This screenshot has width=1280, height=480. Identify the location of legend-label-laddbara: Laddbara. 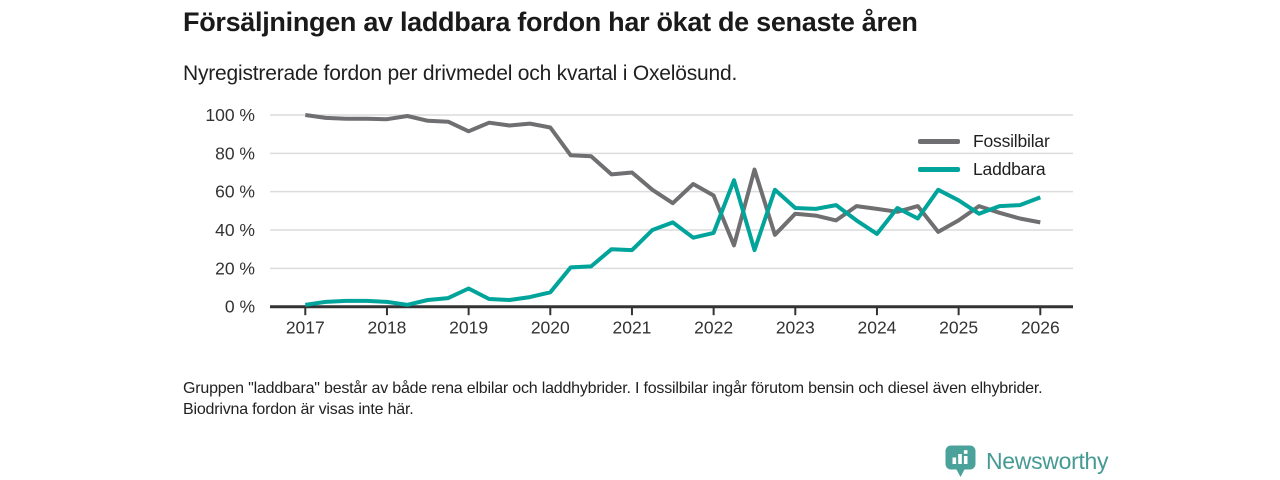
(1009, 168).